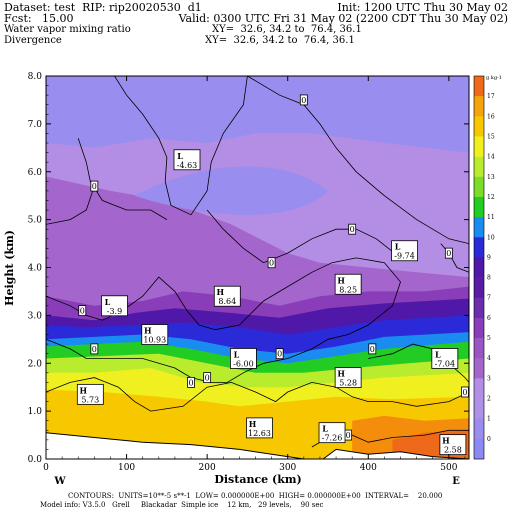 Image resolution: width=512 pixels, height=512 pixels. Describe the element at coordinates (489, 358) in the screenshot. I see `colorbar-label-4: 4` at that location.